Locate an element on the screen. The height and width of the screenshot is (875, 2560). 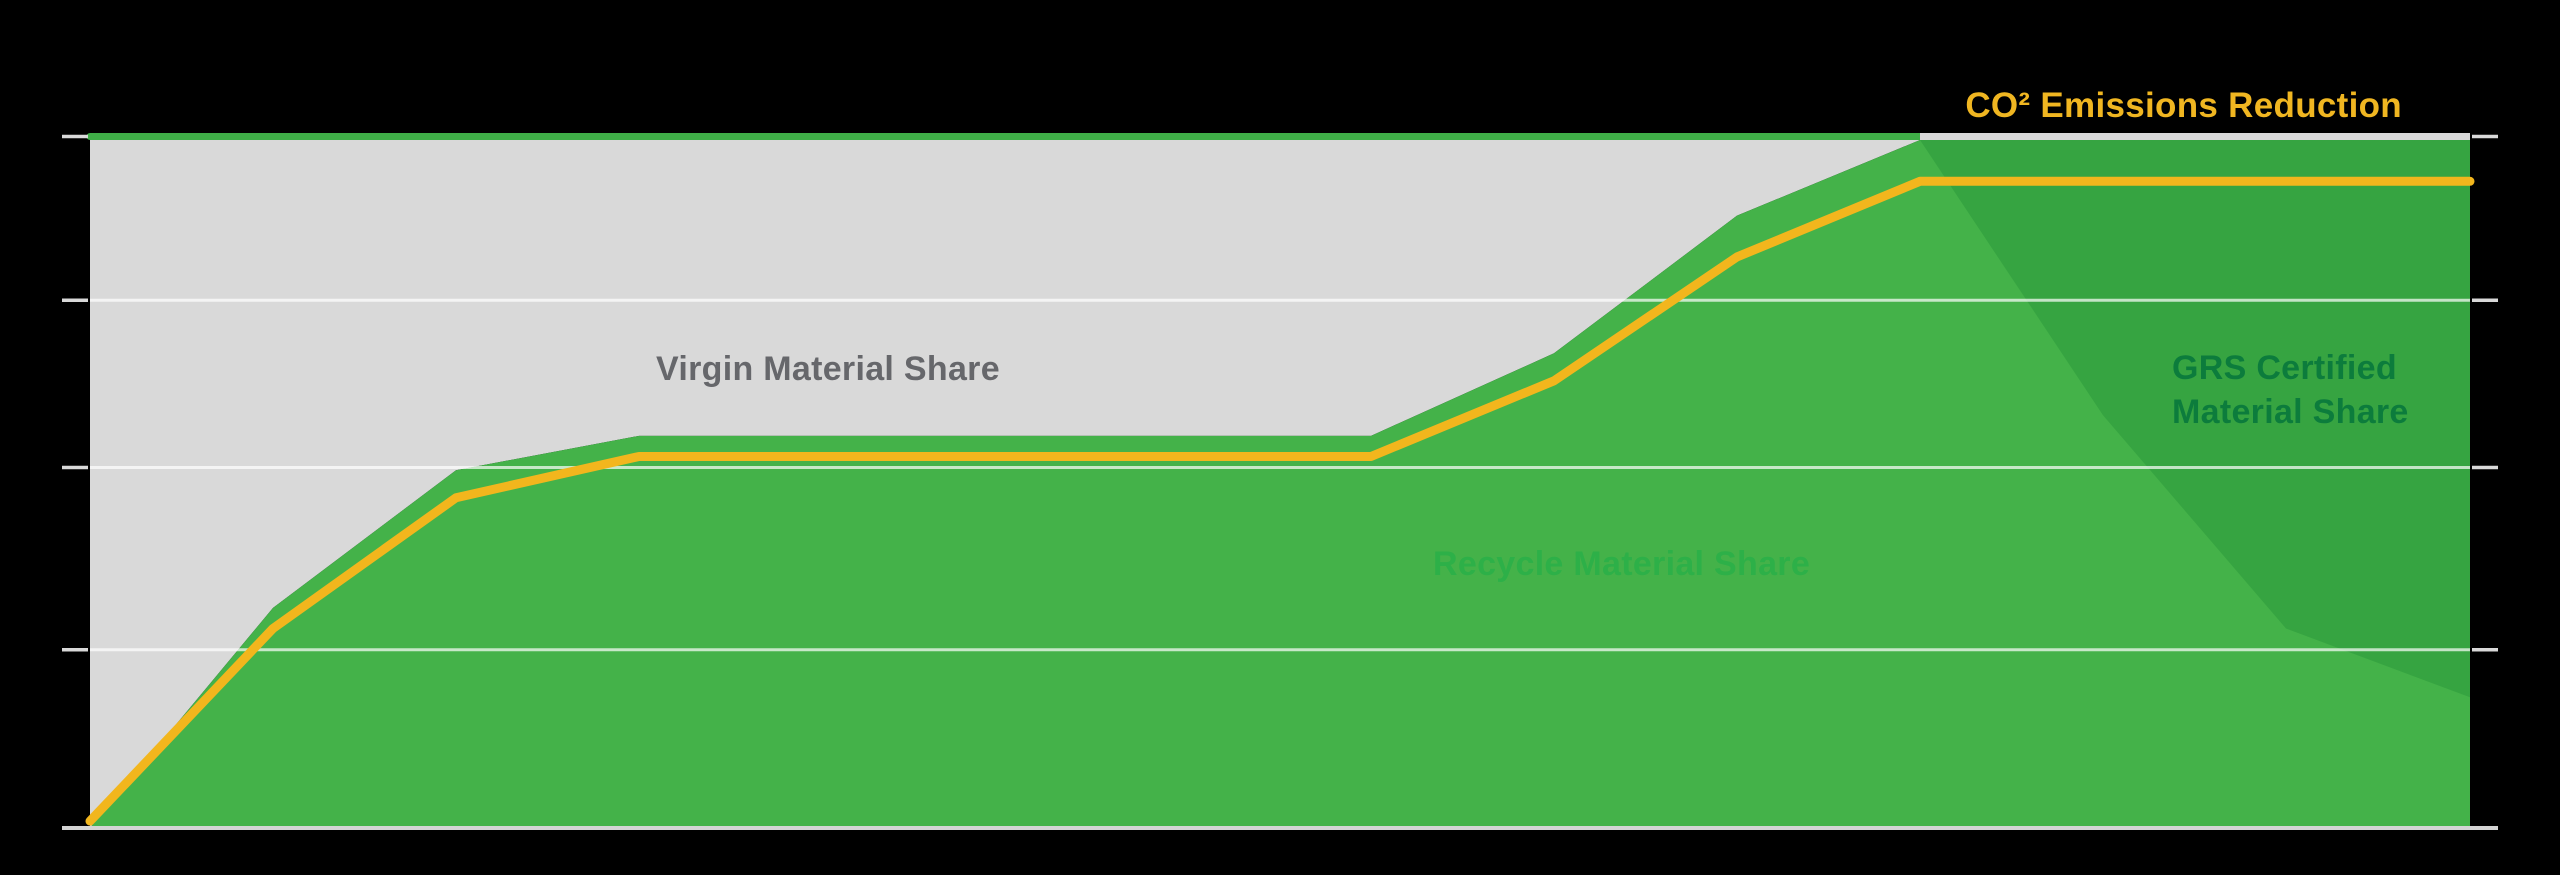
grs-label-line1: GRS Certified is located at coordinates (2284, 368).